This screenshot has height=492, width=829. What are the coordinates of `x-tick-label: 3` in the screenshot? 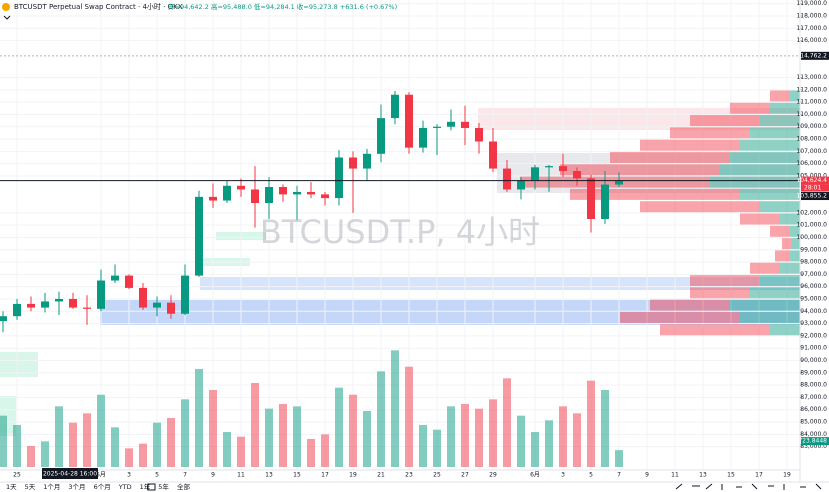 It's located at (129, 475).